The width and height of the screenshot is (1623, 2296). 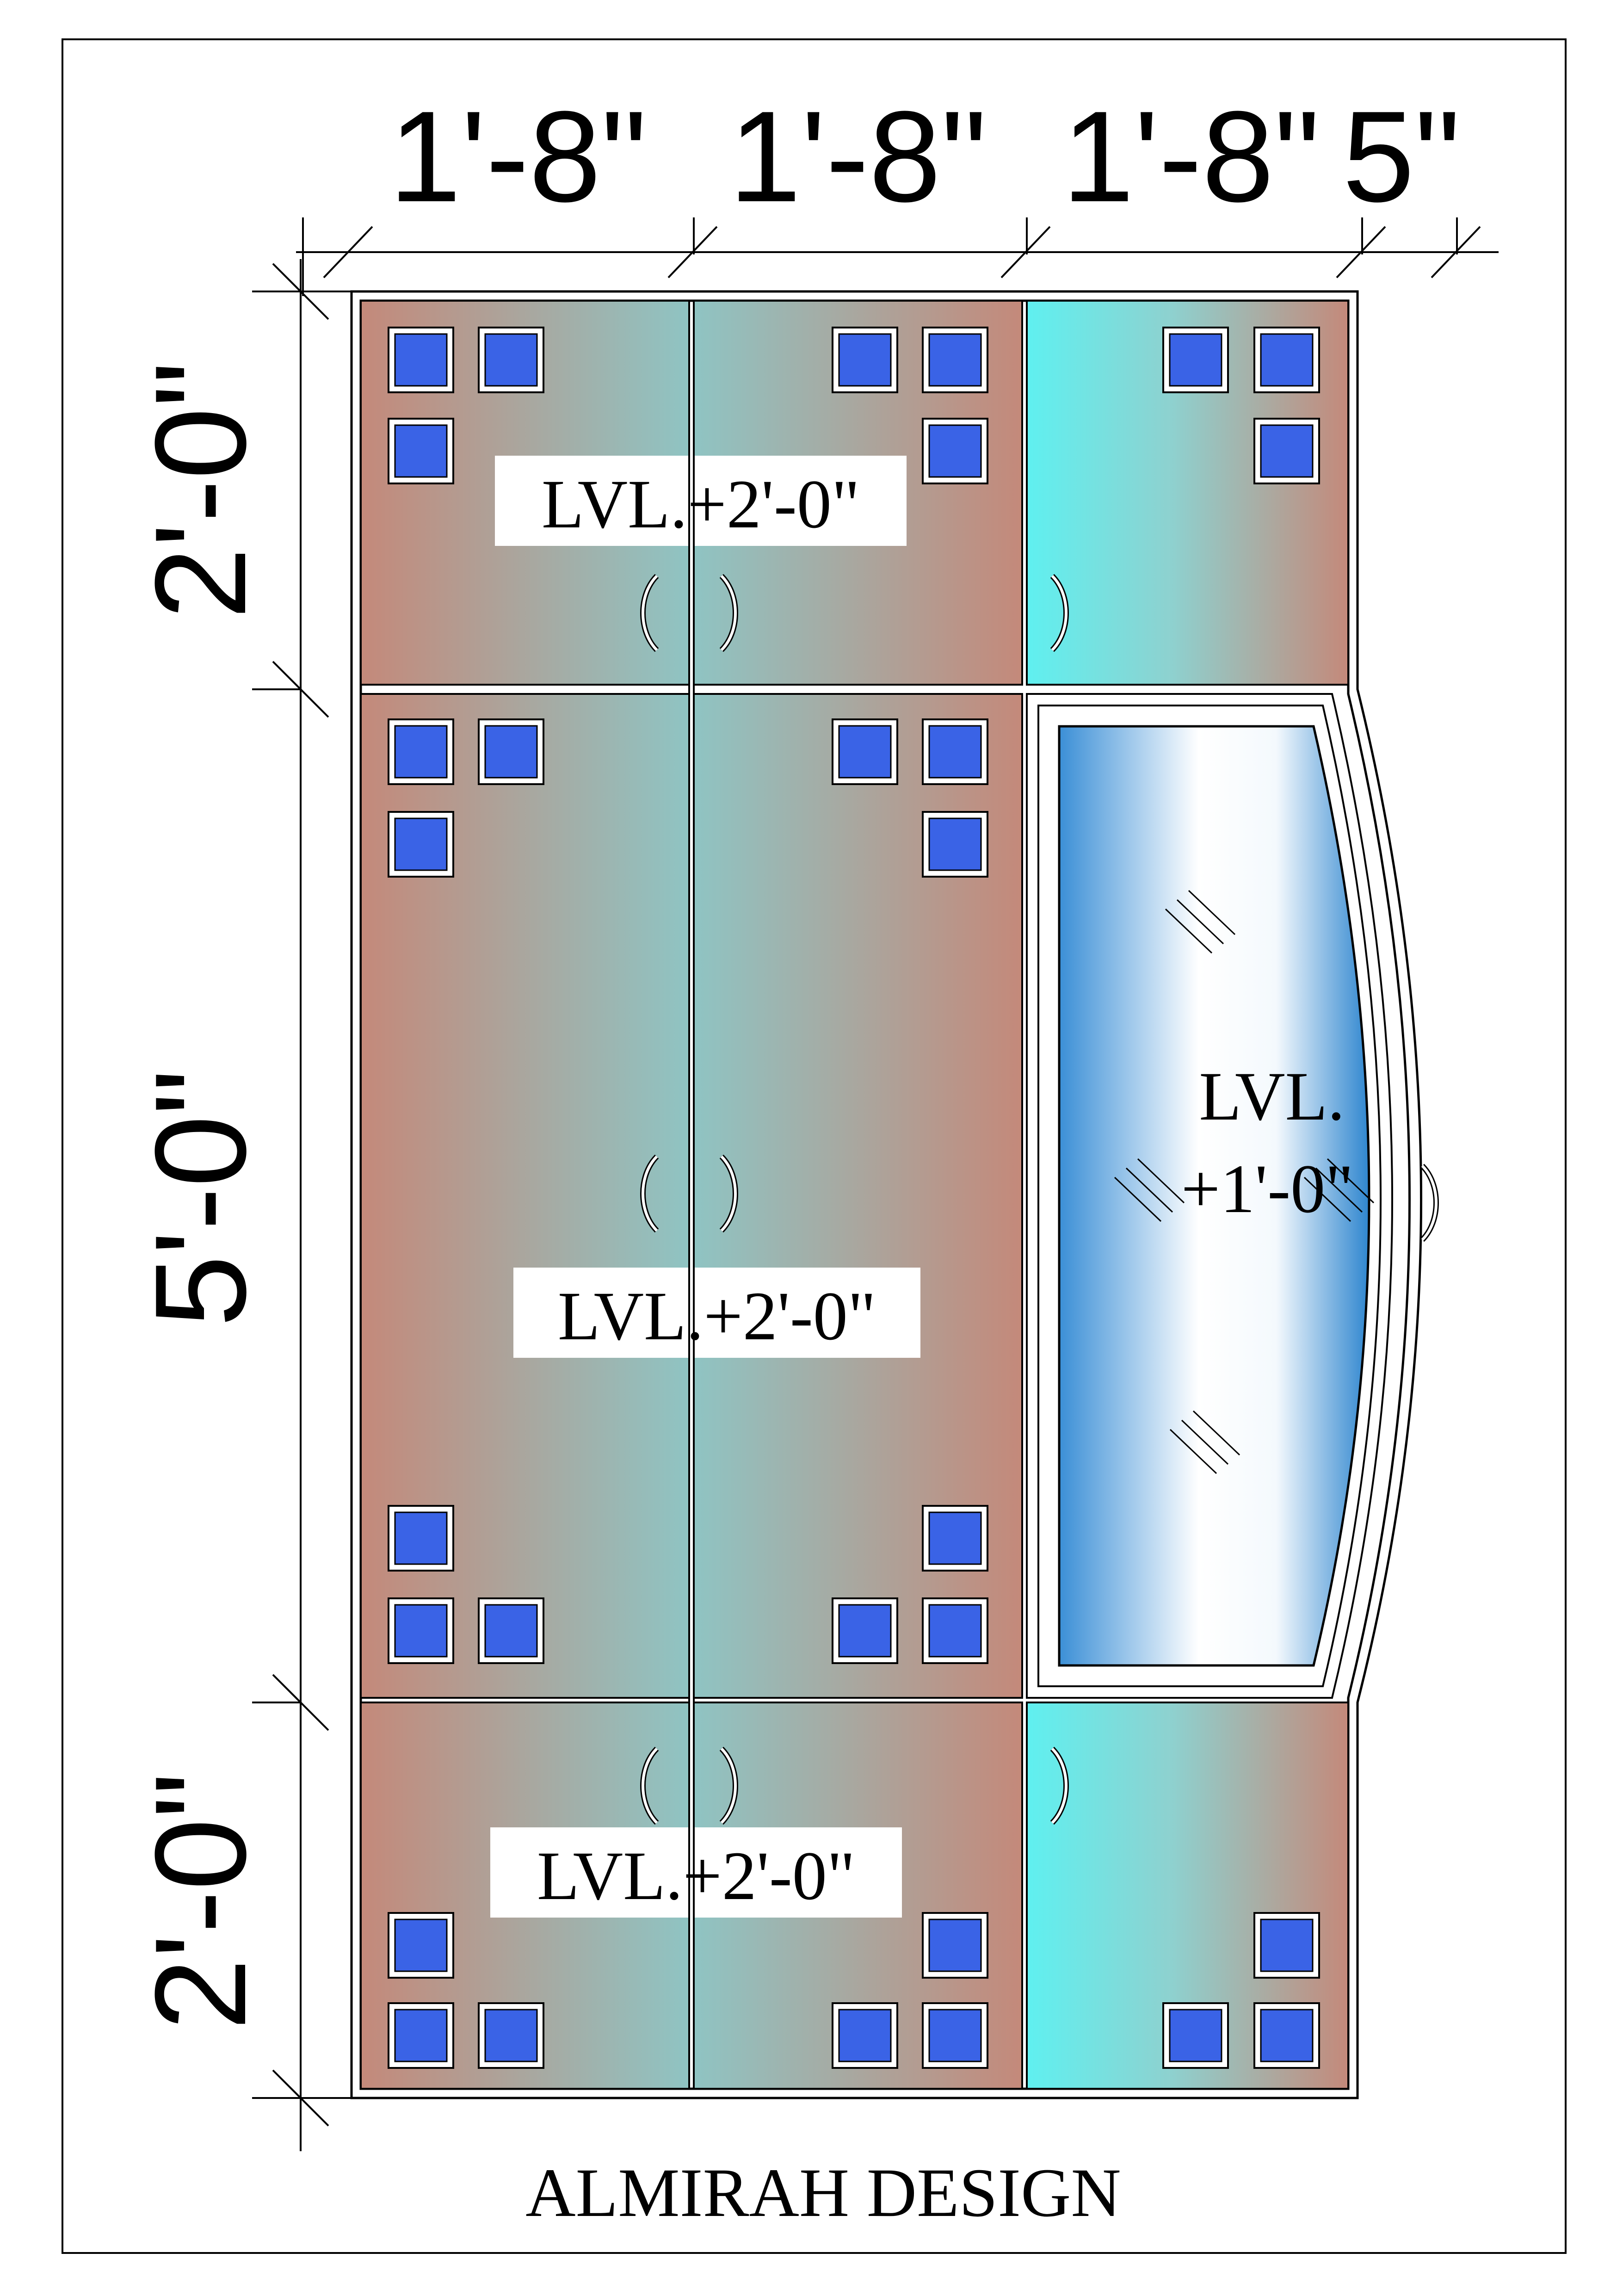 I want to click on level-label-middle: LVL.+2'-0", so click(x=717, y=1316).